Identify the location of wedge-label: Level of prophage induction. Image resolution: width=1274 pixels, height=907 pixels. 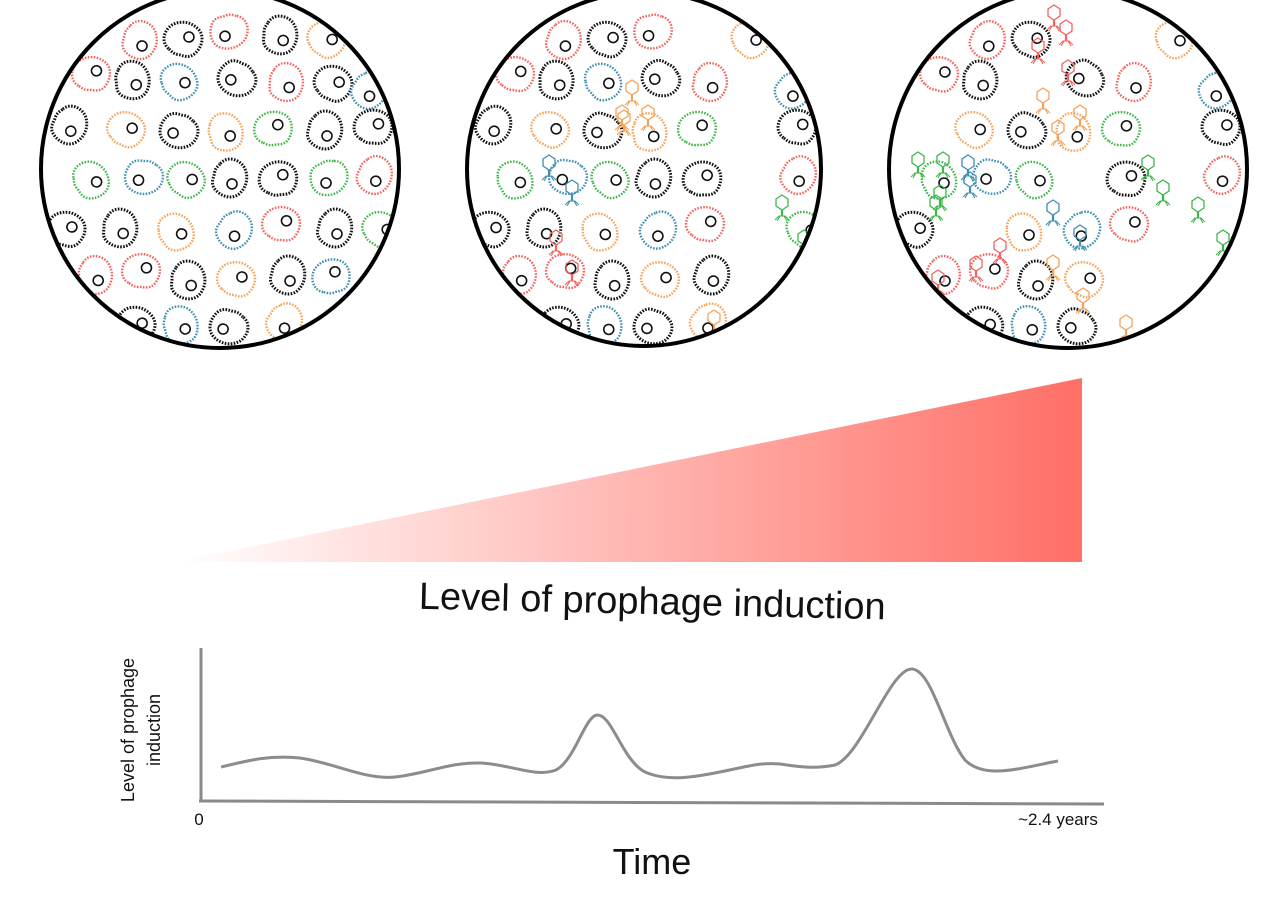
(652, 602).